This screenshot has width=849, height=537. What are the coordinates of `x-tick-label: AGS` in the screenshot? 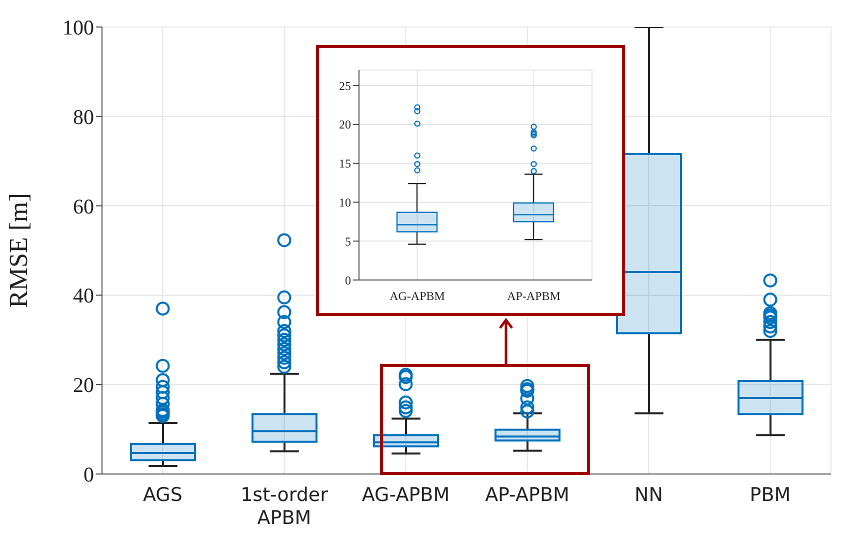 It's located at (162, 495).